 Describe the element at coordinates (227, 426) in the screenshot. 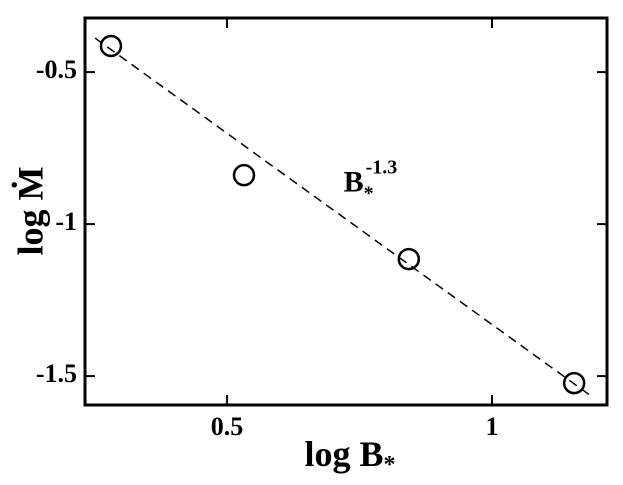

I see `x-tick-label: 0.5` at that location.